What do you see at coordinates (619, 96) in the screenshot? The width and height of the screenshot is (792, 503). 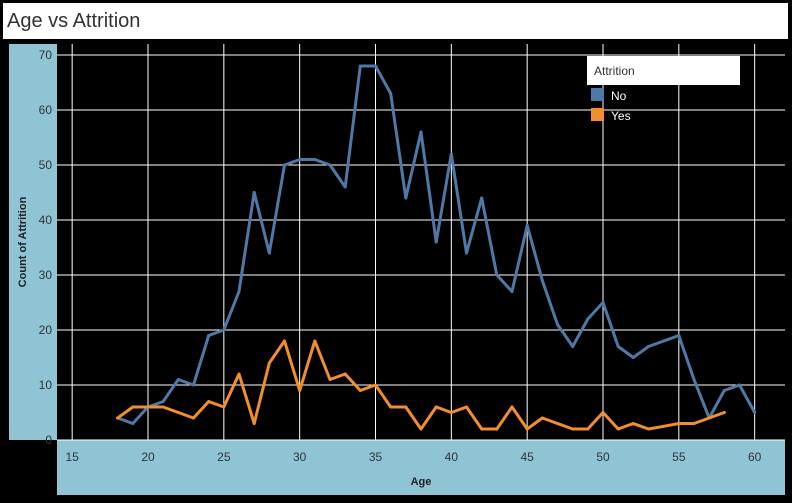 I see `legend-label-no: No` at bounding box center [619, 96].